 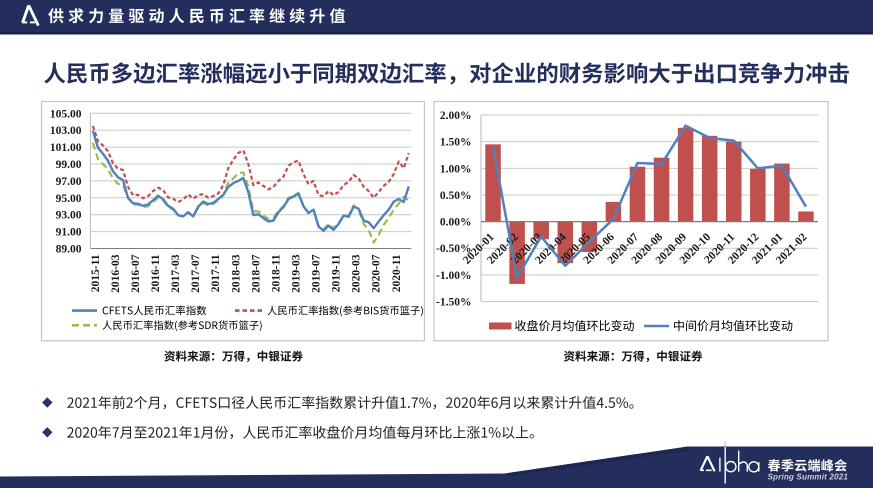 What do you see at coordinates (216, 273) in the screenshot?
I see `svg-text: 2017-11` at bounding box center [216, 273].